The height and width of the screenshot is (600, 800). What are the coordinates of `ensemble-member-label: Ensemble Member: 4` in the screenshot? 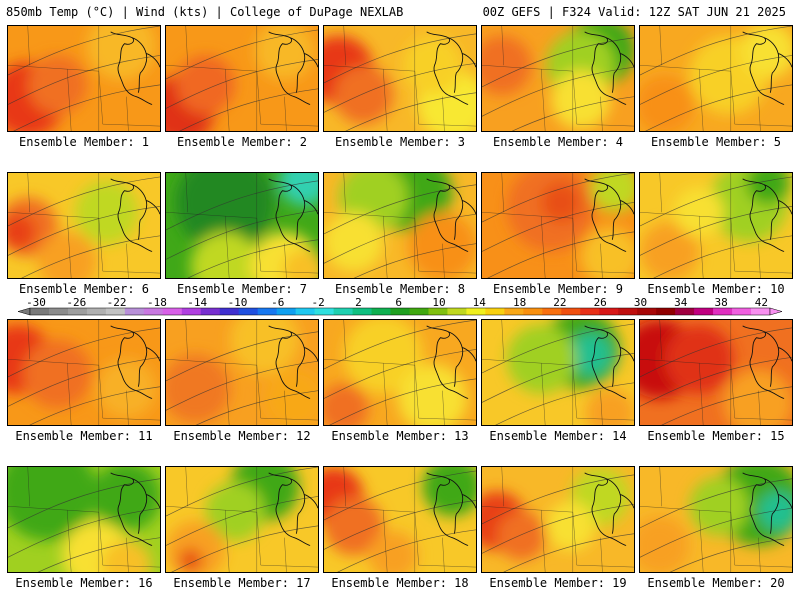 It's located at (558, 142).